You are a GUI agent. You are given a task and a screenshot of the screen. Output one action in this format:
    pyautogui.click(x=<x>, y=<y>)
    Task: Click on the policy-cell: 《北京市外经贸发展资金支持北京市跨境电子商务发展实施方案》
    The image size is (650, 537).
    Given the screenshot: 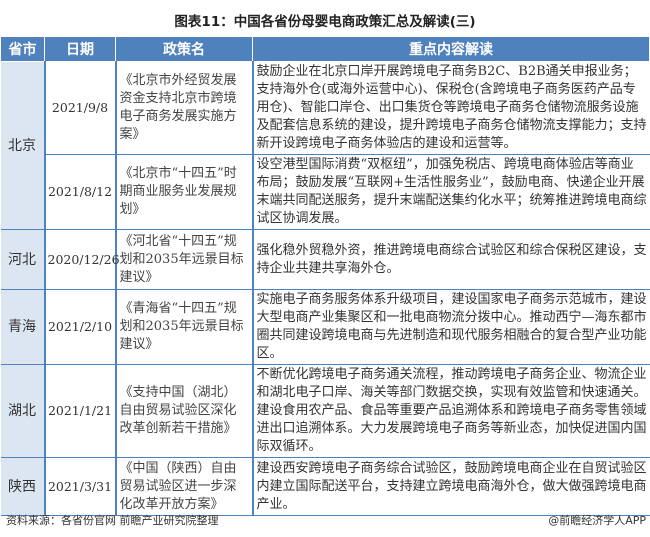 What is the action you would take?
    pyautogui.click(x=184, y=108)
    